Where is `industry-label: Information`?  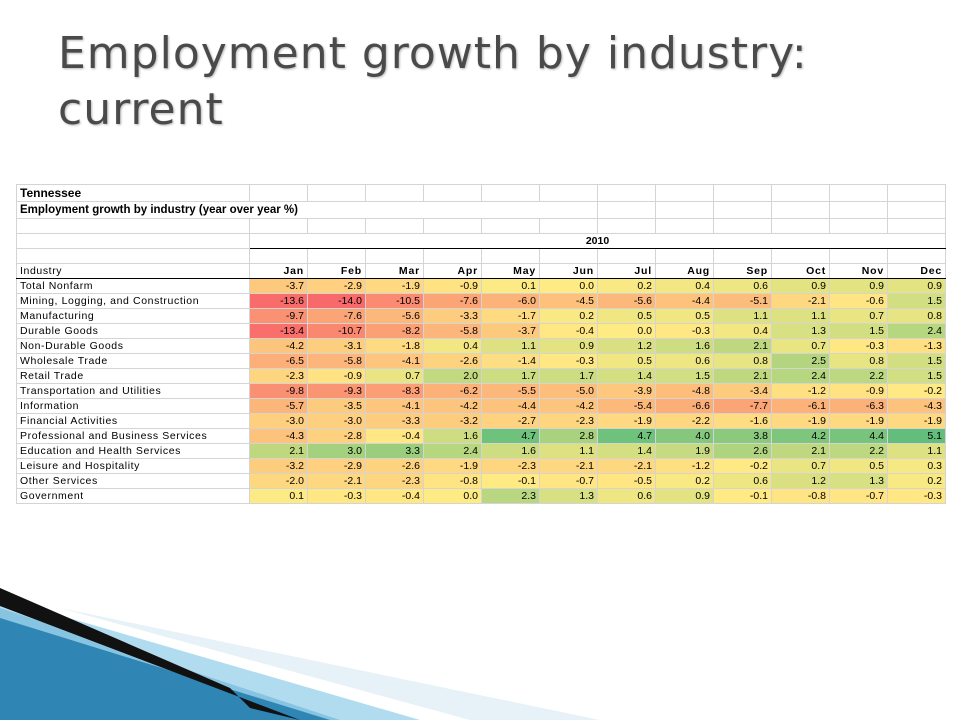 industry-label: Information is located at coordinates (133, 406).